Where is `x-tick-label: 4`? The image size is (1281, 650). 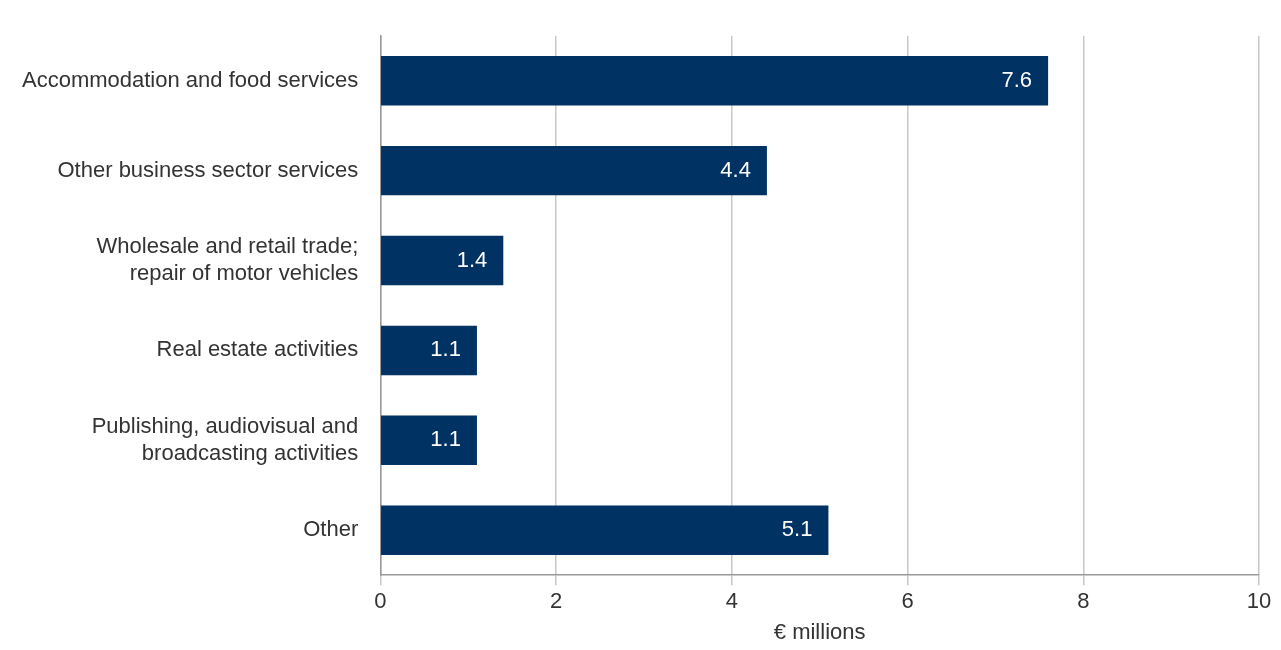 x-tick-label: 4 is located at coordinates (731, 601).